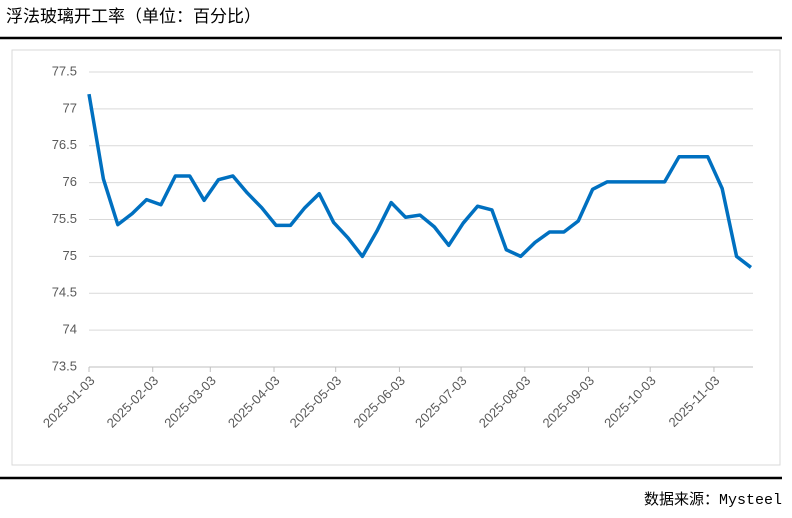  Describe the element at coordinates (133, 402) in the screenshot. I see `x-tick-label: 2025-02-03` at that location.